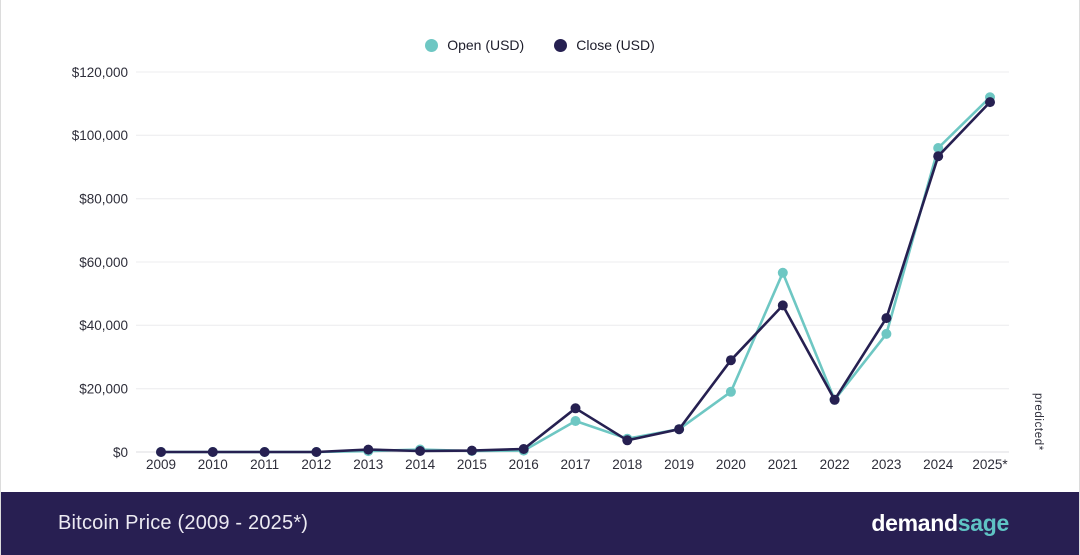 Image resolution: width=1080 pixels, height=555 pixels. I want to click on footer-bar: Bitcoin Price (2009 - 2025*) demandsage, so click(540, 523).